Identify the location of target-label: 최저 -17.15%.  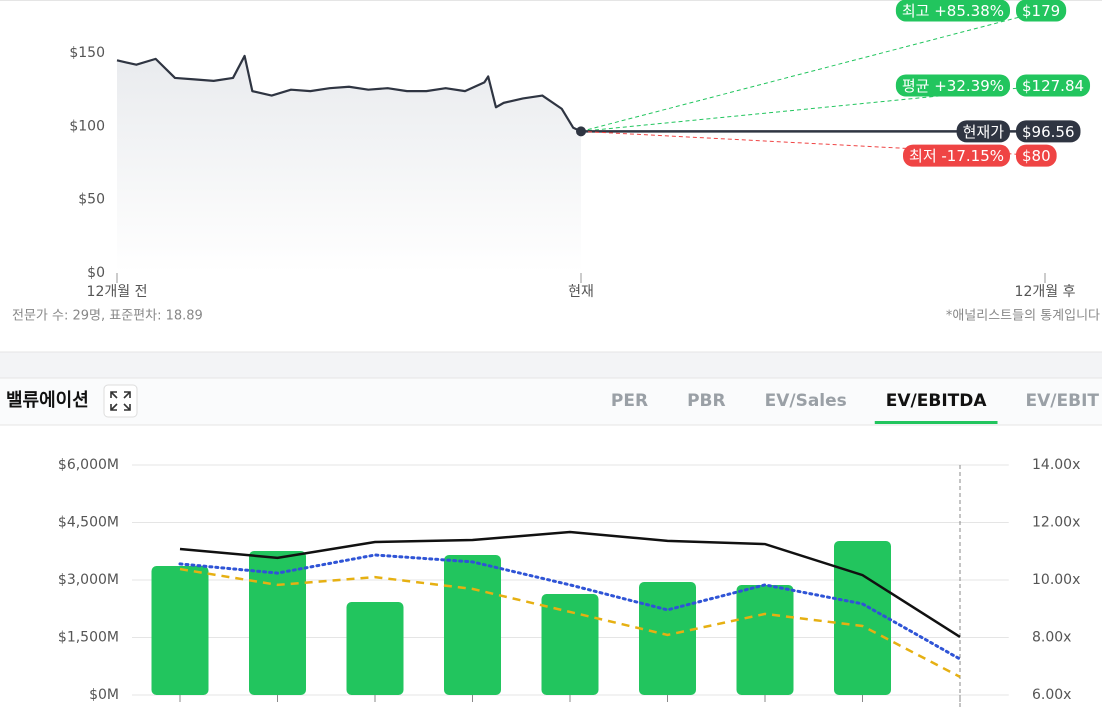
(956, 156).